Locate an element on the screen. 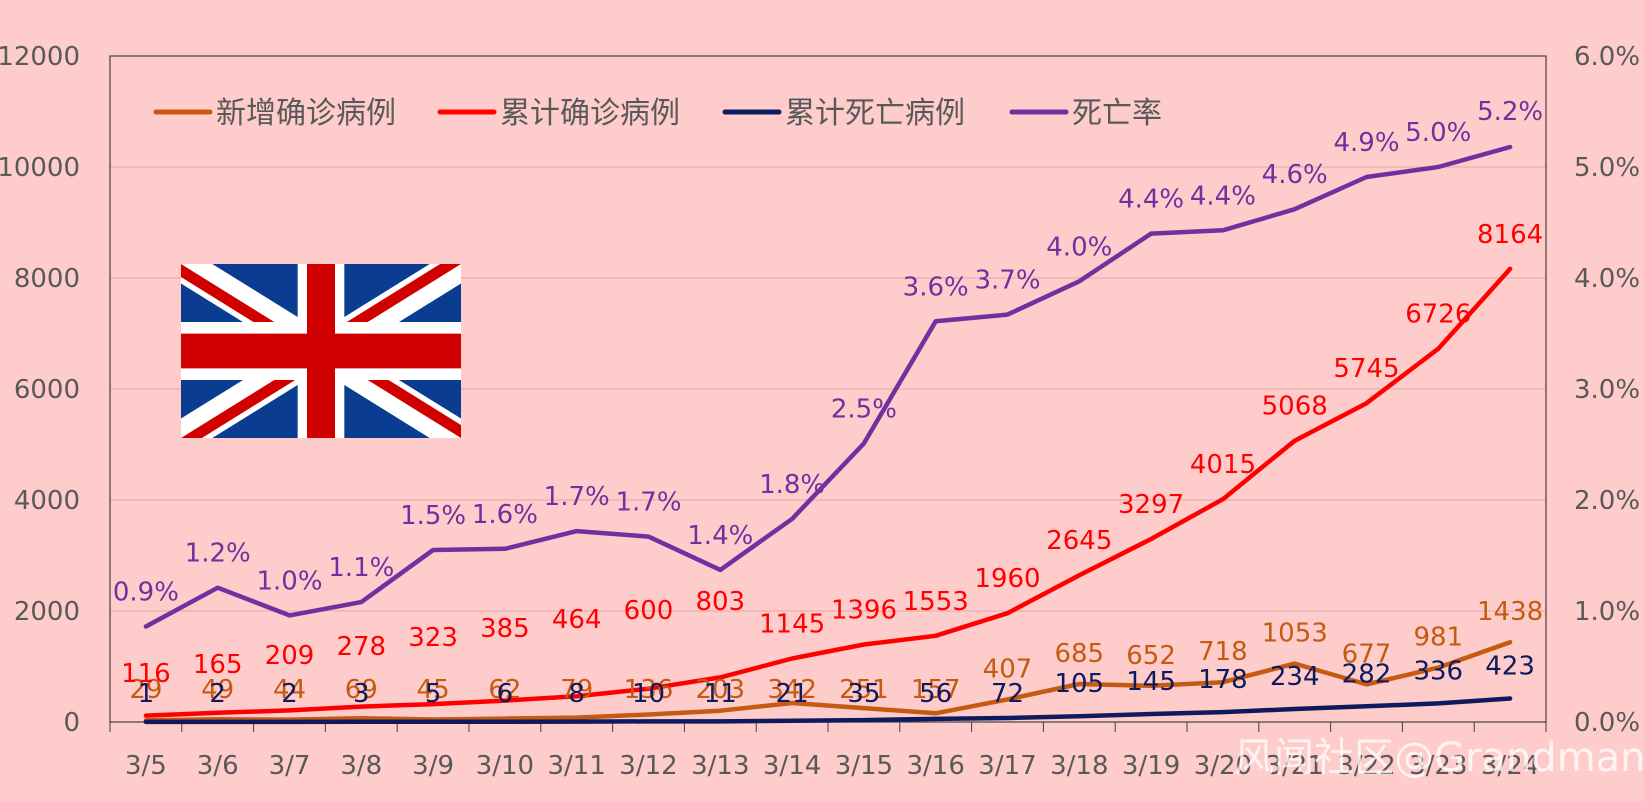  data-label: 1553 is located at coordinates (936, 602).